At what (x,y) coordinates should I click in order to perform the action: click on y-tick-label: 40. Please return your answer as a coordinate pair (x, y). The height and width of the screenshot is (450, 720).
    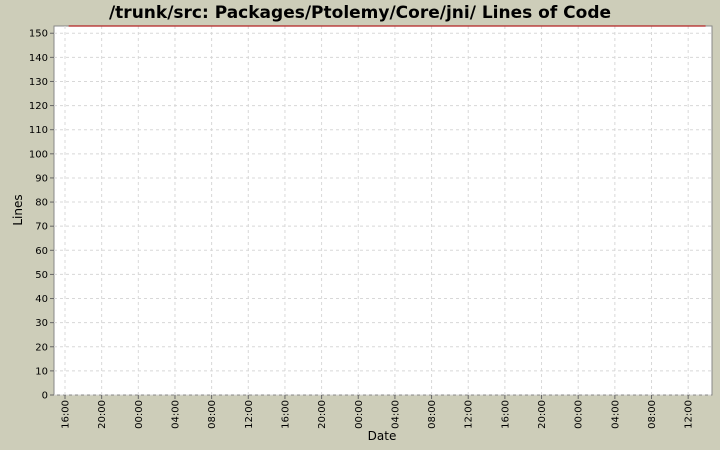
    Looking at the image, I should click on (41, 299).